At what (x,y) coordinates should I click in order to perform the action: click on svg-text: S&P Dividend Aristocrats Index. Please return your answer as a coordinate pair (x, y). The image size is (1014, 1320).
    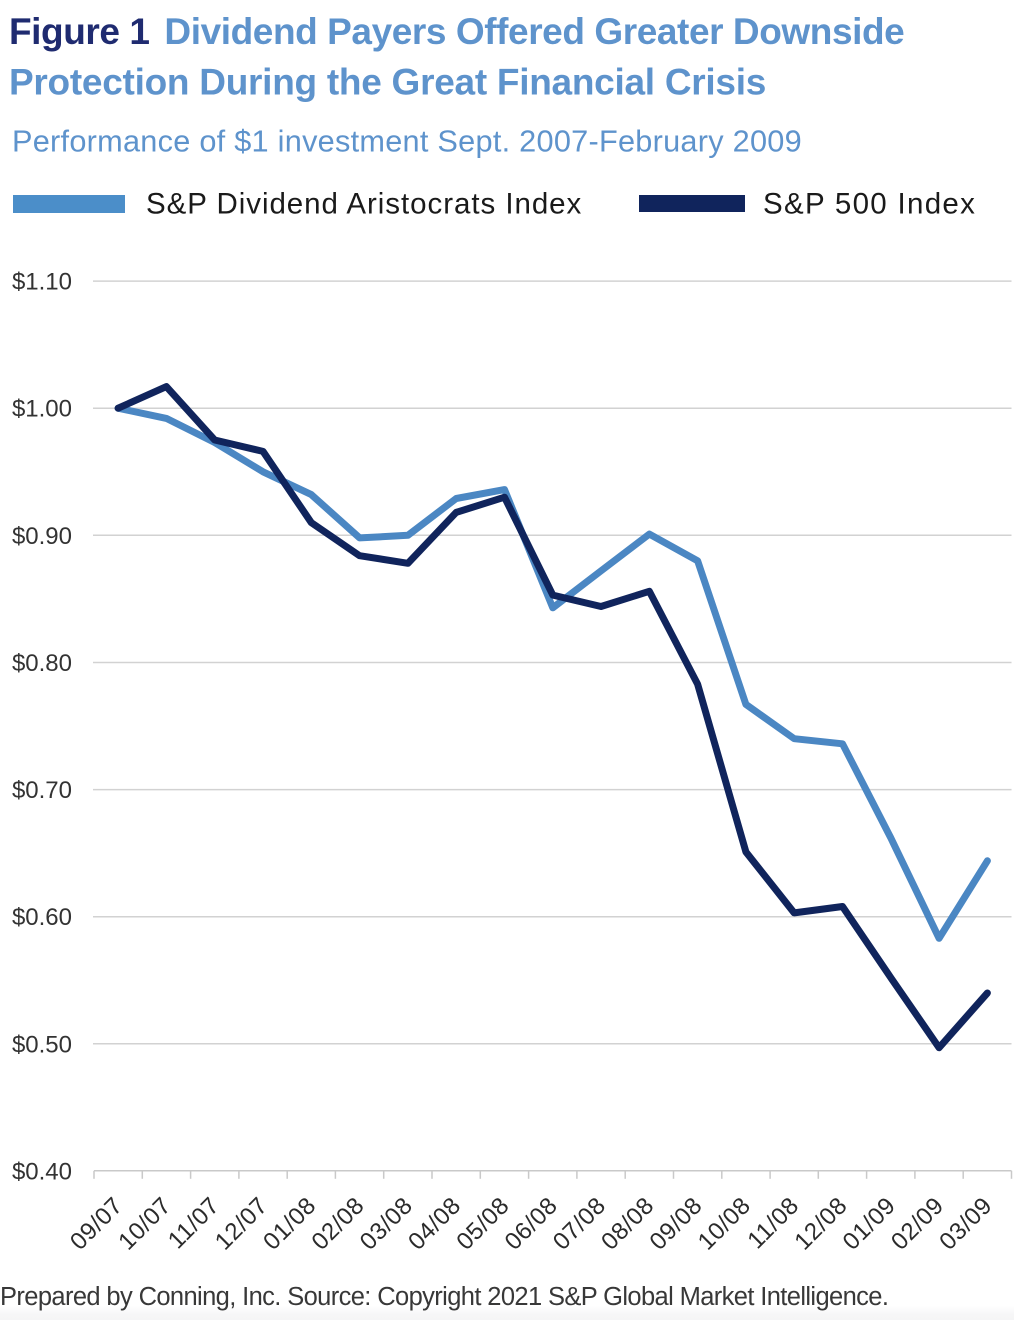
    Looking at the image, I should click on (364, 204).